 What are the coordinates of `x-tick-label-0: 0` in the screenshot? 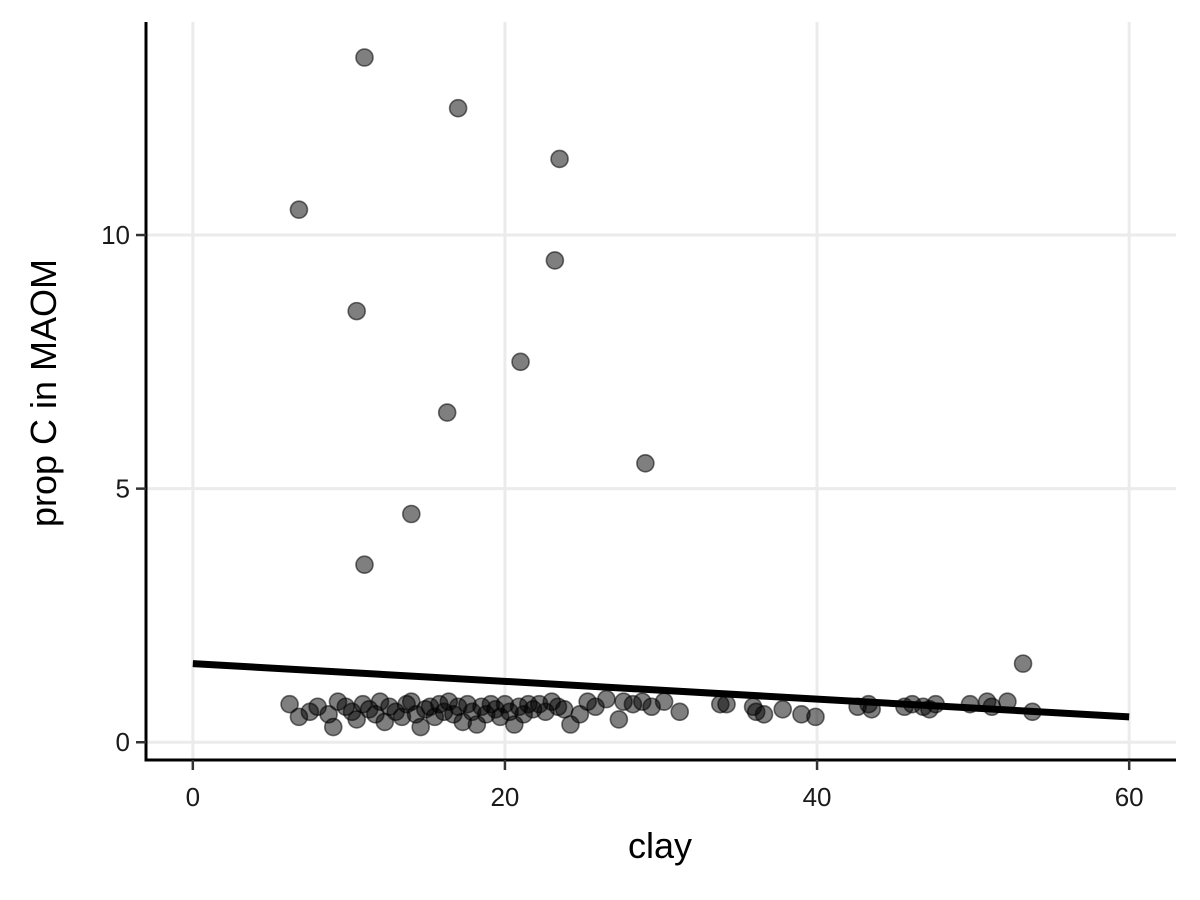 It's located at (193, 797).